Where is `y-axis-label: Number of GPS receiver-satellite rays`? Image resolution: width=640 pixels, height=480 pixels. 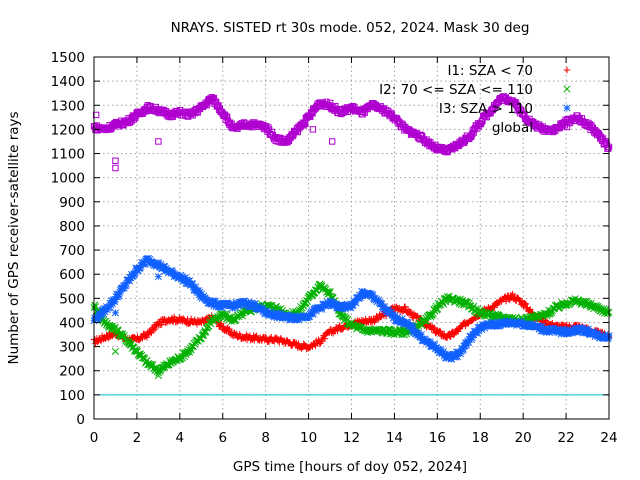
y-axis-label: Number of GPS receiver-satellite rays is located at coordinates (14, 237).